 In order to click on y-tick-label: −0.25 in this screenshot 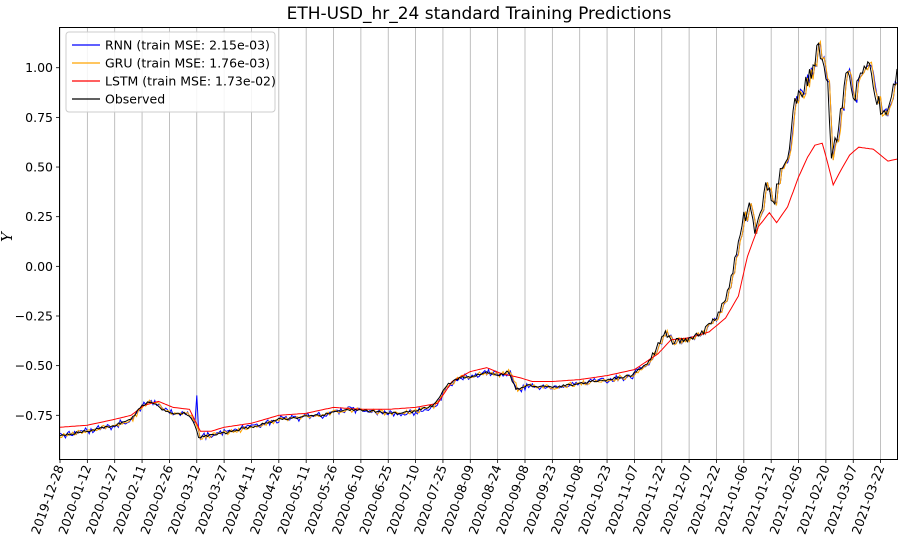, I will do `click(34, 315)`.